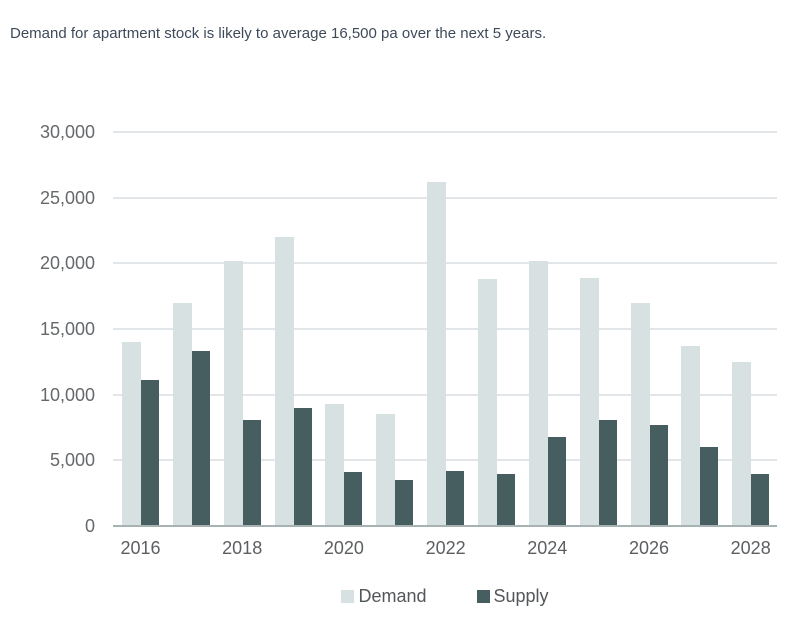 This screenshot has width=786, height=643. Describe the element at coordinates (89, 526) in the screenshot. I see `y-axis-label: 0` at that location.